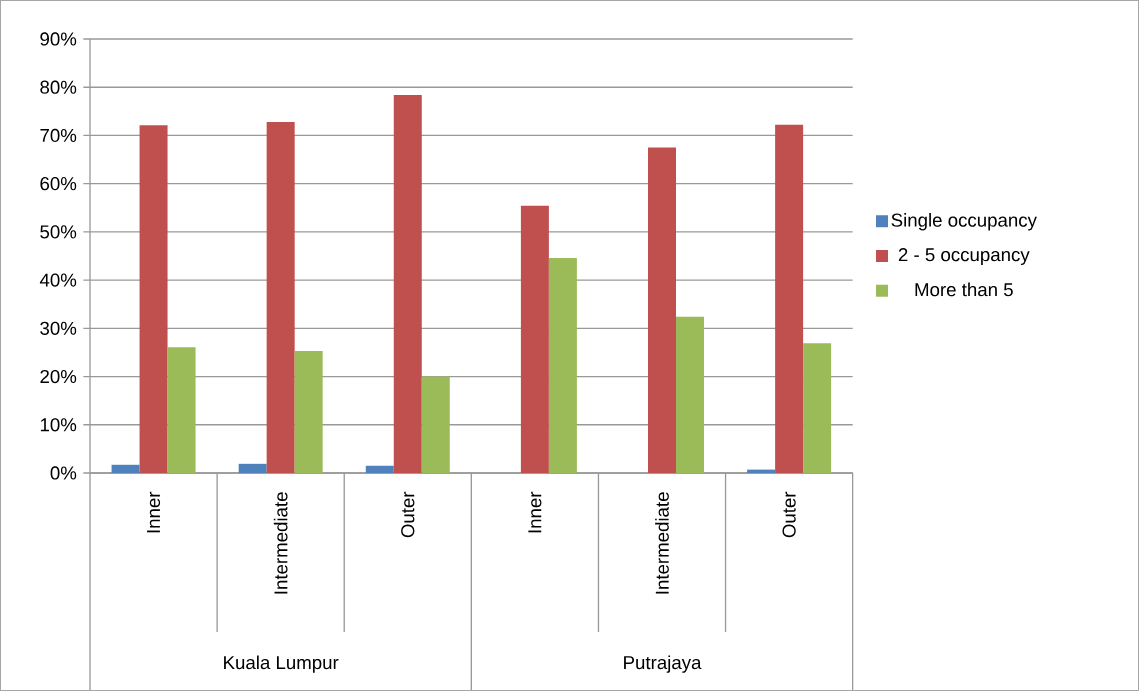 The image size is (1139, 691). Describe the element at coordinates (281, 664) in the screenshot. I see `text: Kuala Lumpur` at that location.